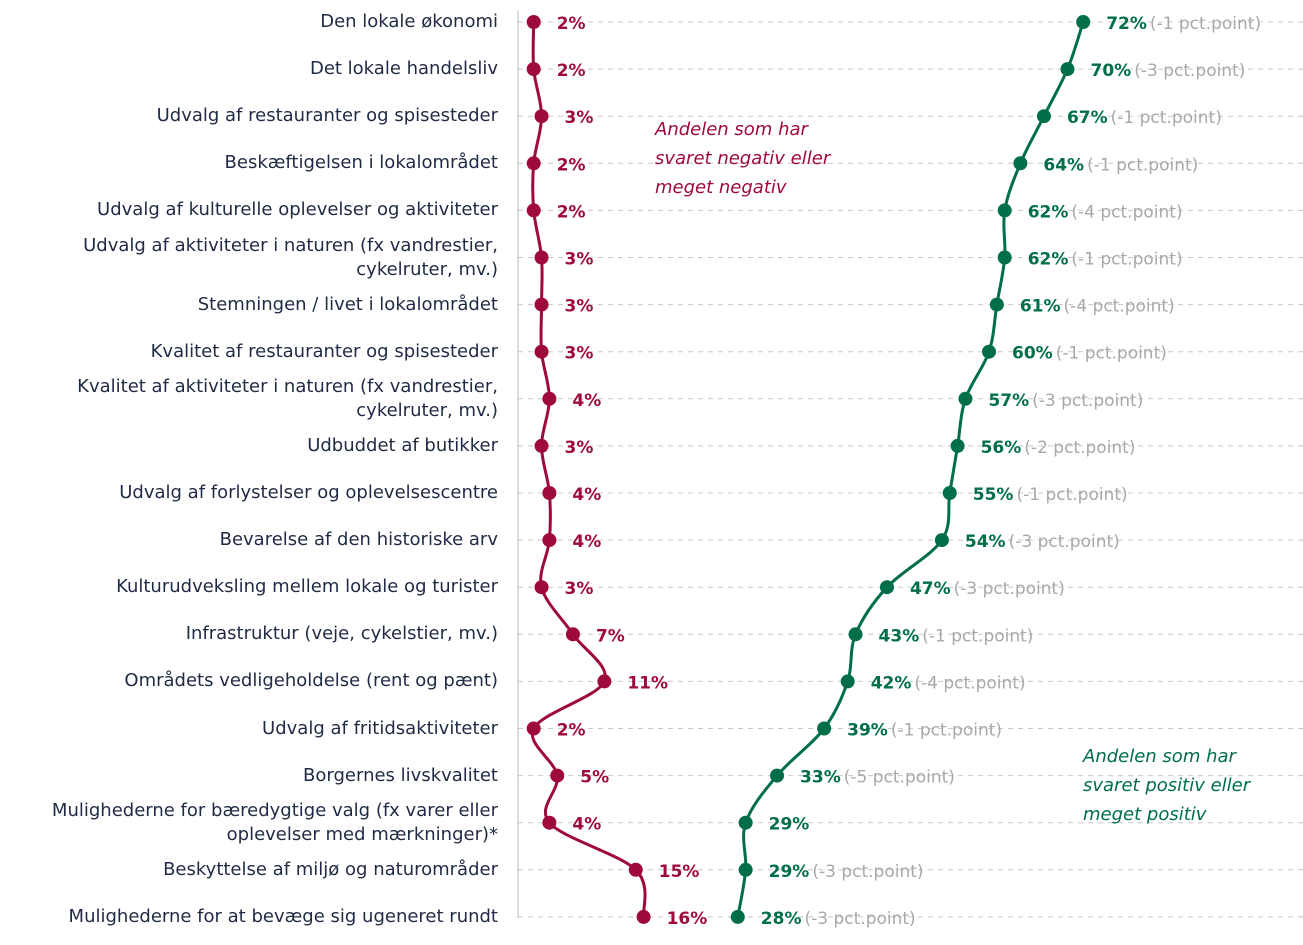  I want to click on annotation: meget positiv, so click(1145, 814).